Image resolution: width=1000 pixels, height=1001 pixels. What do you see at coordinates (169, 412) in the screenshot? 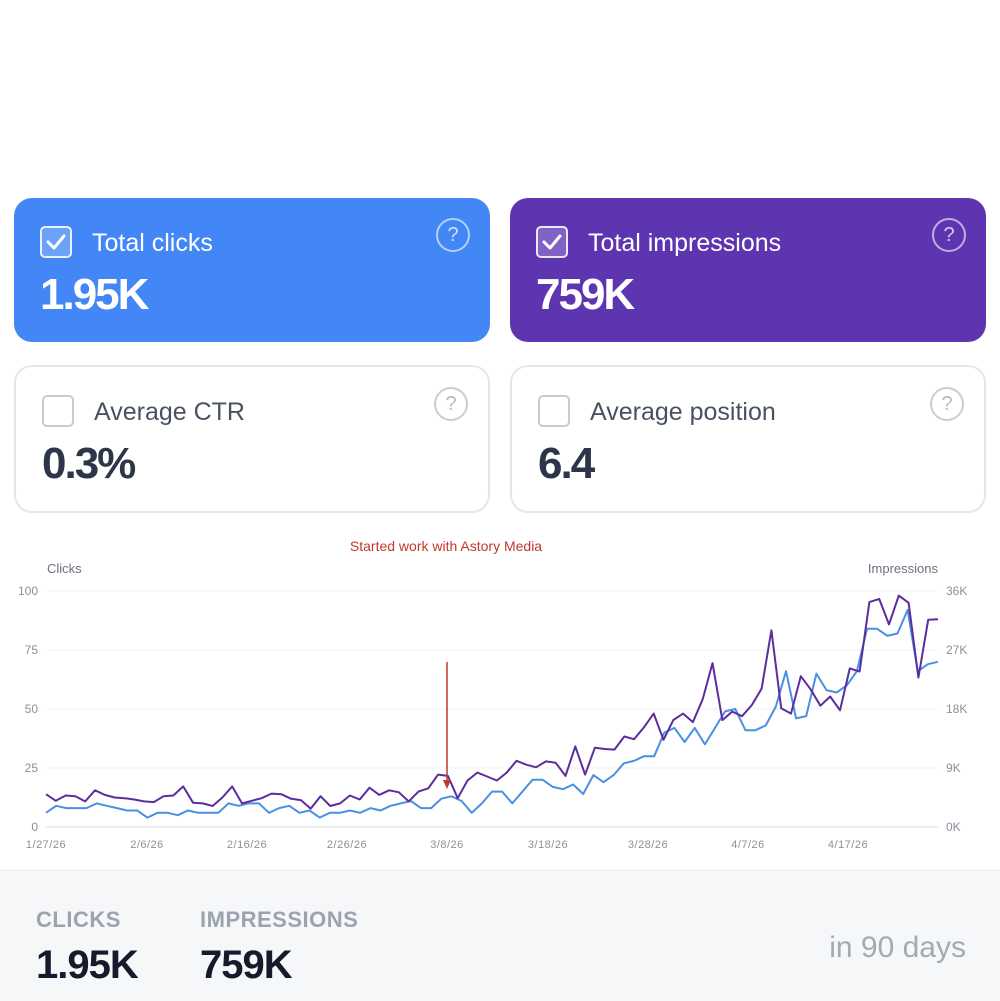
I see `average-ctr-label: Average CTR` at bounding box center [169, 412].